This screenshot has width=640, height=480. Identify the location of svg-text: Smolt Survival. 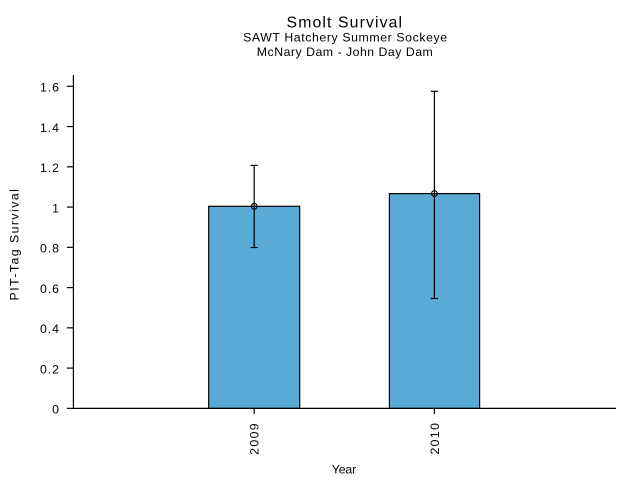
(345, 23).